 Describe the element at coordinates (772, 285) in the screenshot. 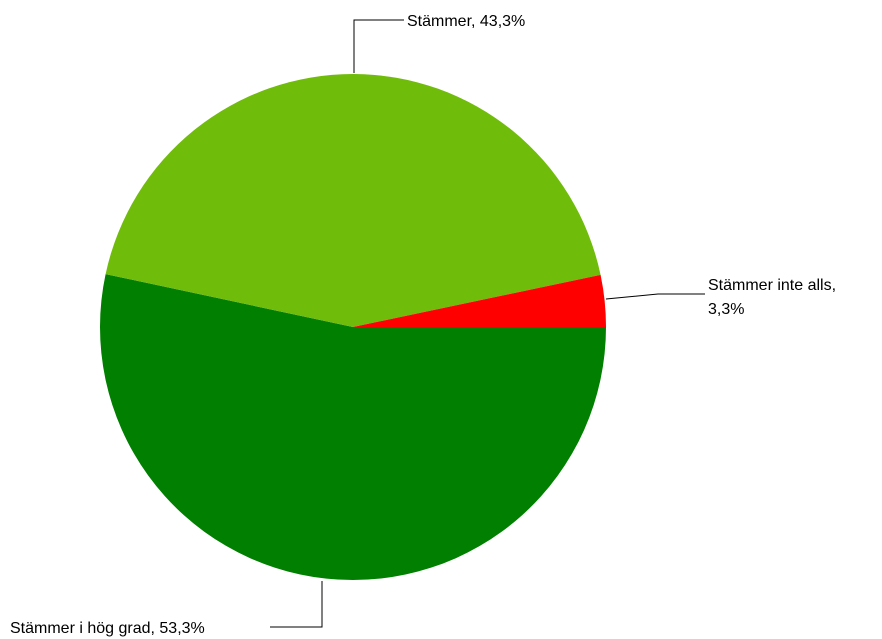

I see `data-label-inte-alls-line1: Stämmer inte alls,` at that location.